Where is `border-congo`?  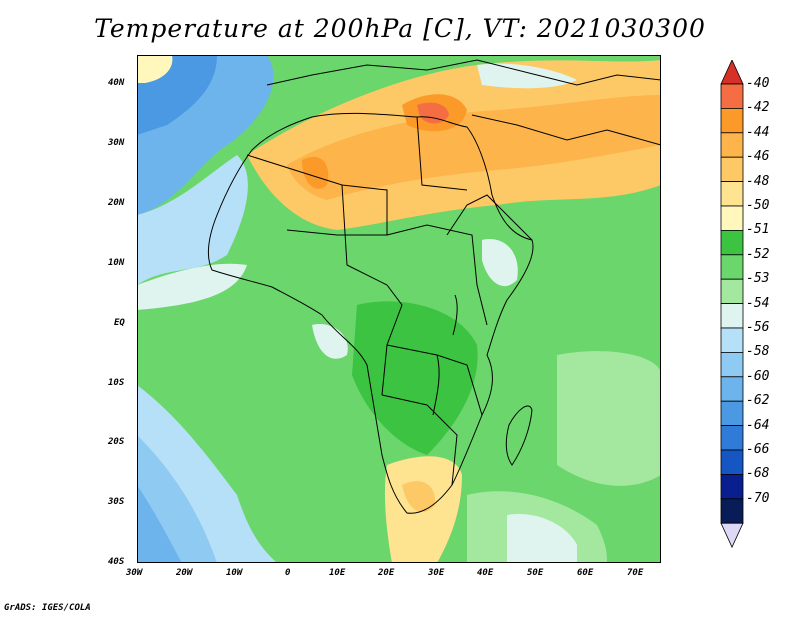
border-congo is located at coordinates (434, 380).